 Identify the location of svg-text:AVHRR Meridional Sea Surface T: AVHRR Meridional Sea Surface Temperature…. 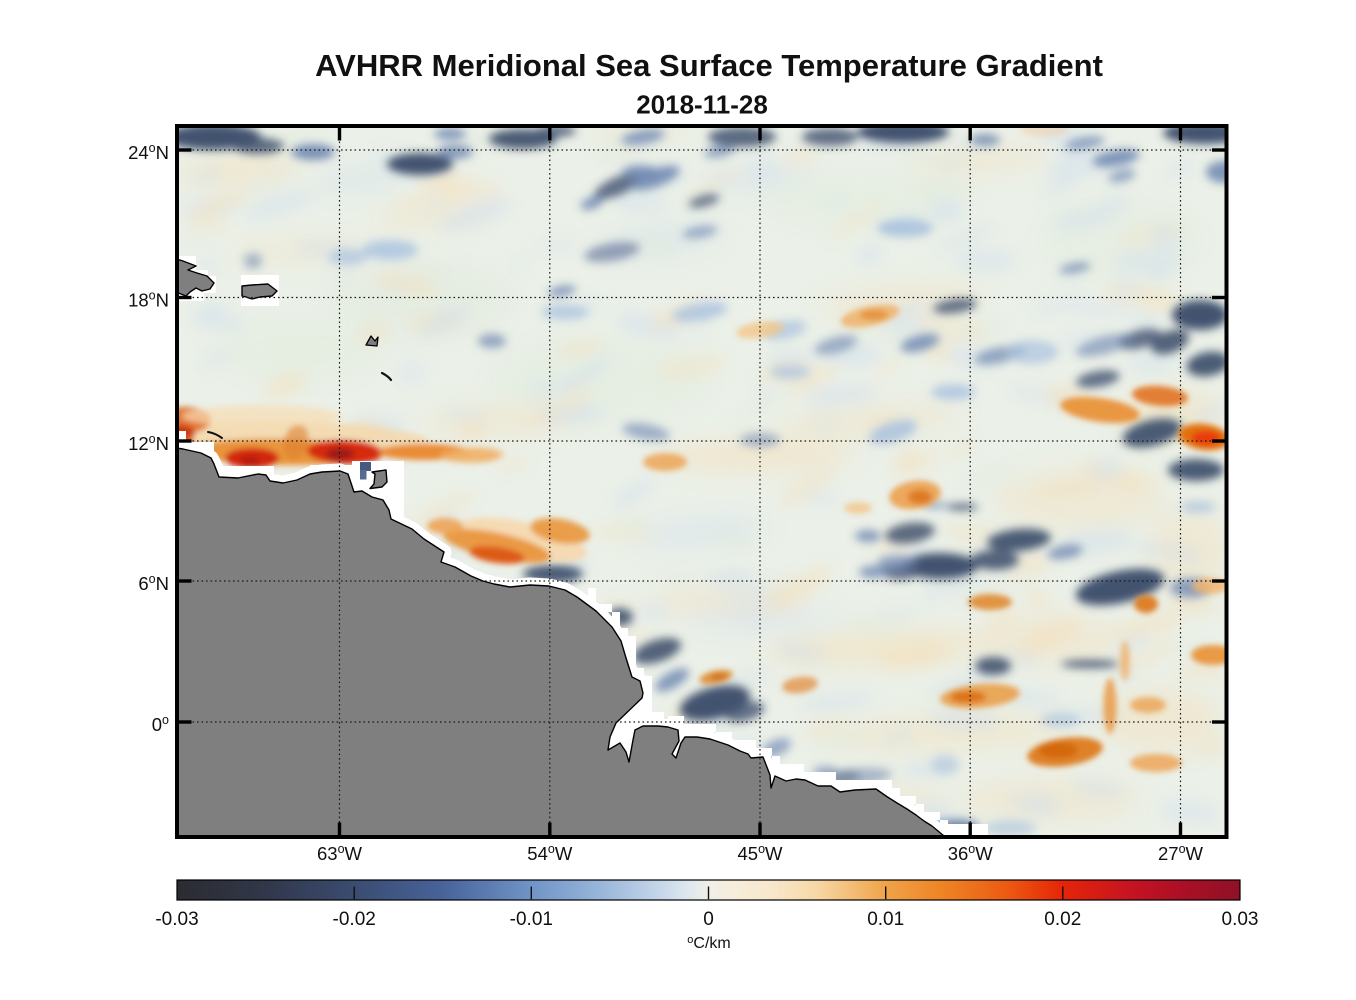
(709, 65).